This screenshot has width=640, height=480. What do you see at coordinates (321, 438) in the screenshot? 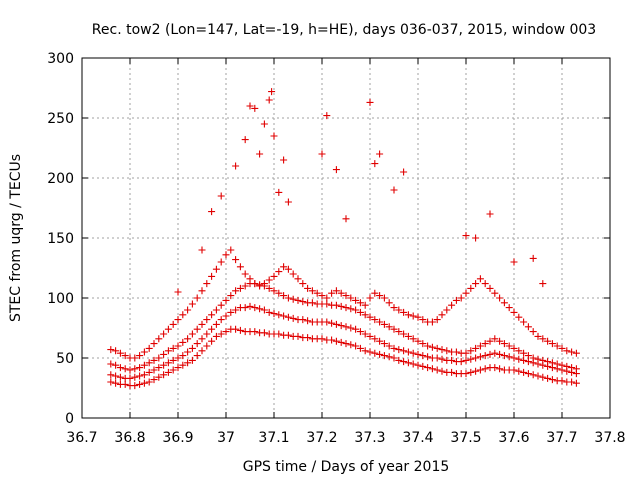
I see `x-tick-label: 37.2` at bounding box center [321, 438].